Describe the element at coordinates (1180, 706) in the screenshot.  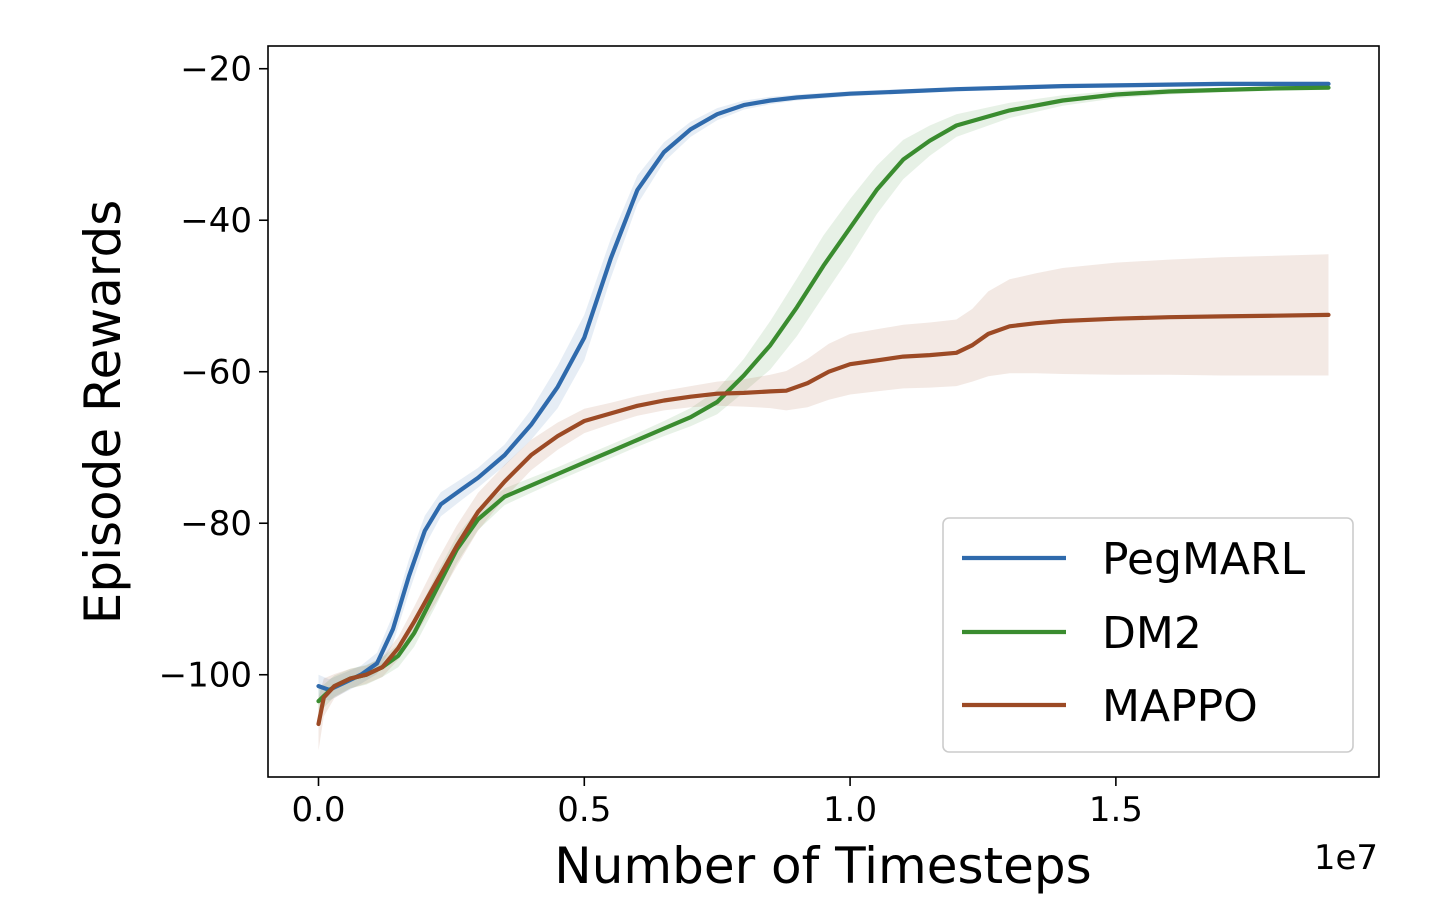
I see `legend-label-mappo: MAPPO` at that location.